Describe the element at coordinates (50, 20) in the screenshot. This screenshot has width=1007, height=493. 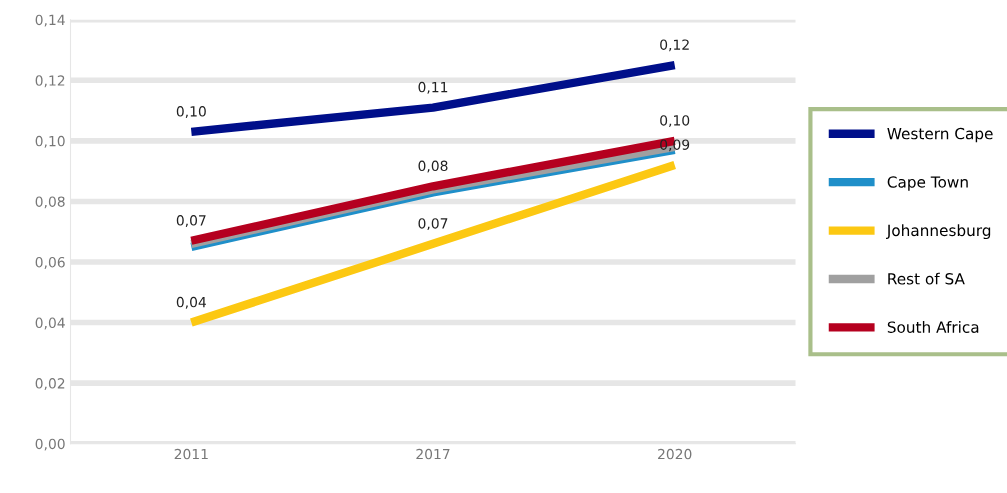
I see `y-tick-label: 0,14` at that location.